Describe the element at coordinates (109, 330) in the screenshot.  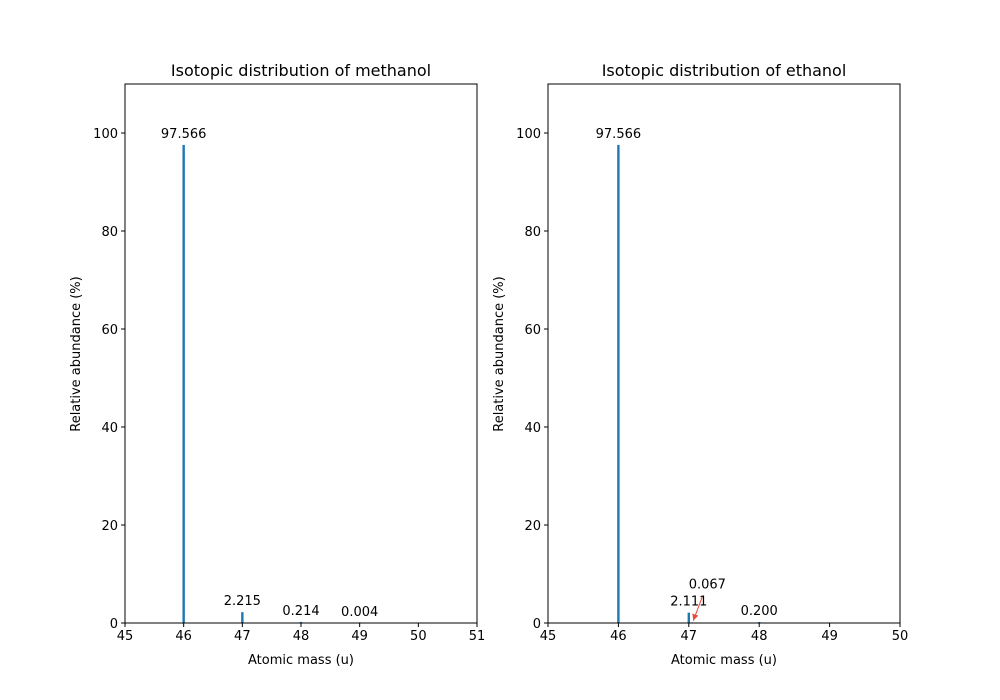
I see `methanol-y-tick-label: 60` at that location.